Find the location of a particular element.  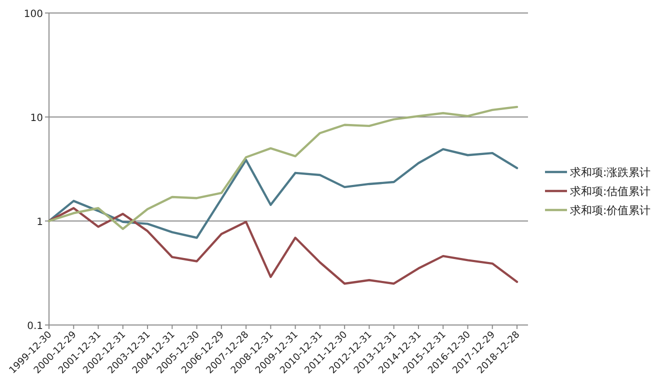

line-series is located at coordinates (283, 246).